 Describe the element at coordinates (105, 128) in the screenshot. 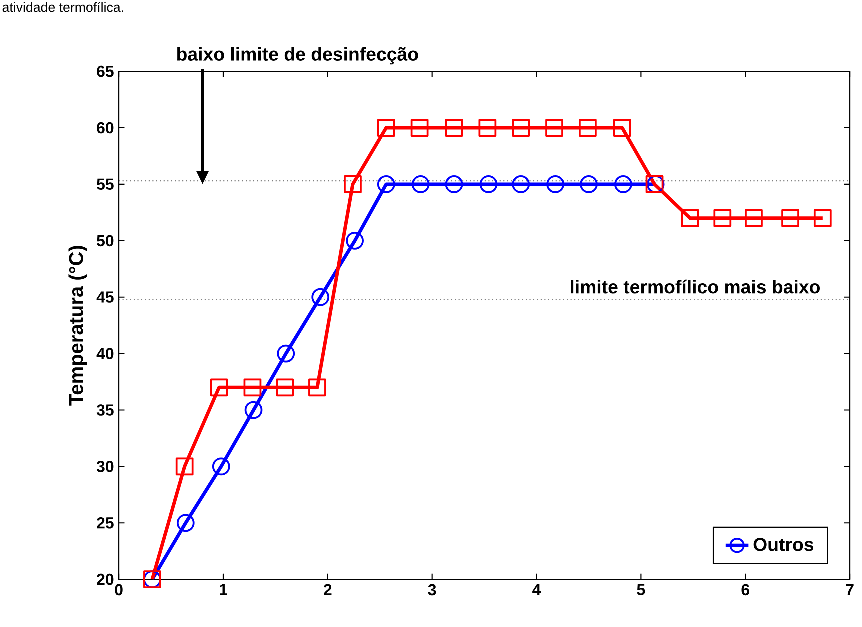

I see `y-tick-label: 60` at that location.